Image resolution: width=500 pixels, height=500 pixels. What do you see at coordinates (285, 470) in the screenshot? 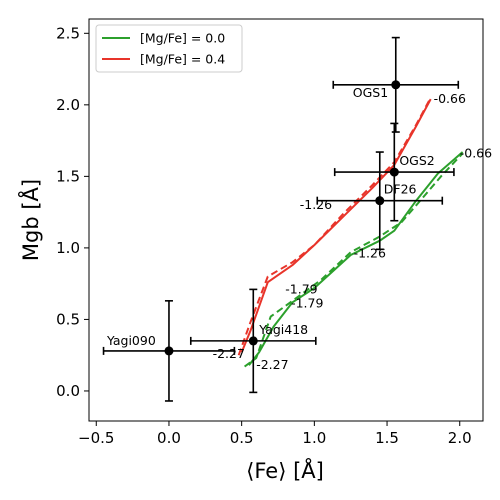
I see `x-axis-label: ⟨Fe⟩ [Å]` at bounding box center [285, 470].